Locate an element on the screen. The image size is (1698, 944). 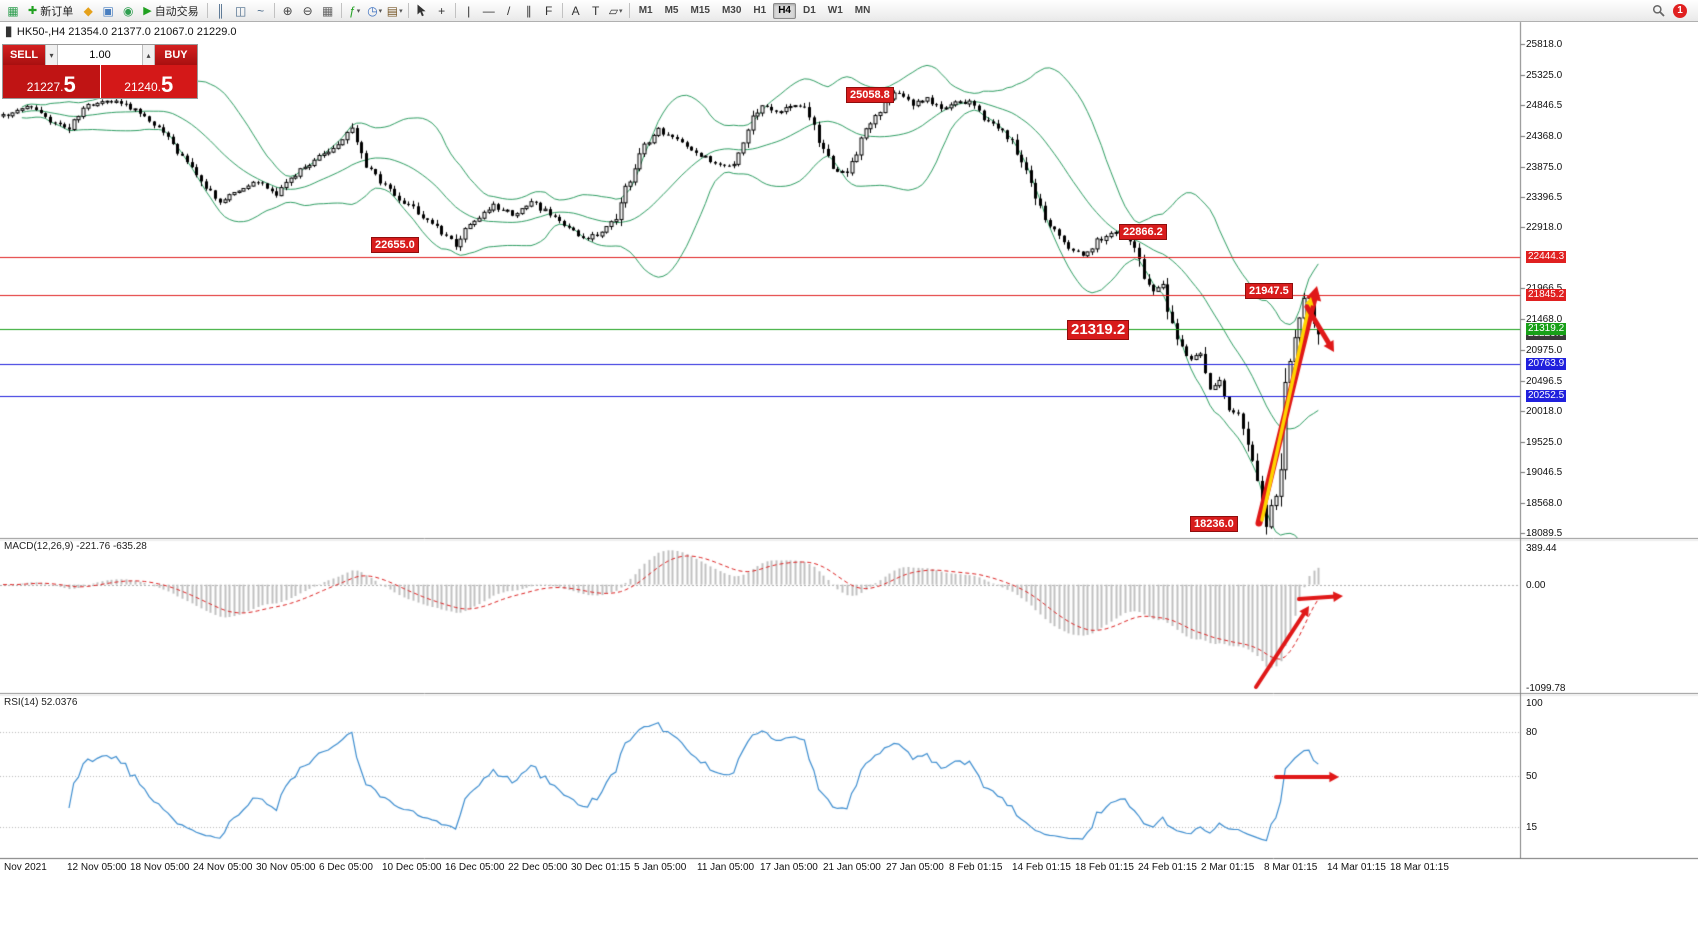
price-callout-25058.8: 25058.8 is located at coordinates (870, 95).